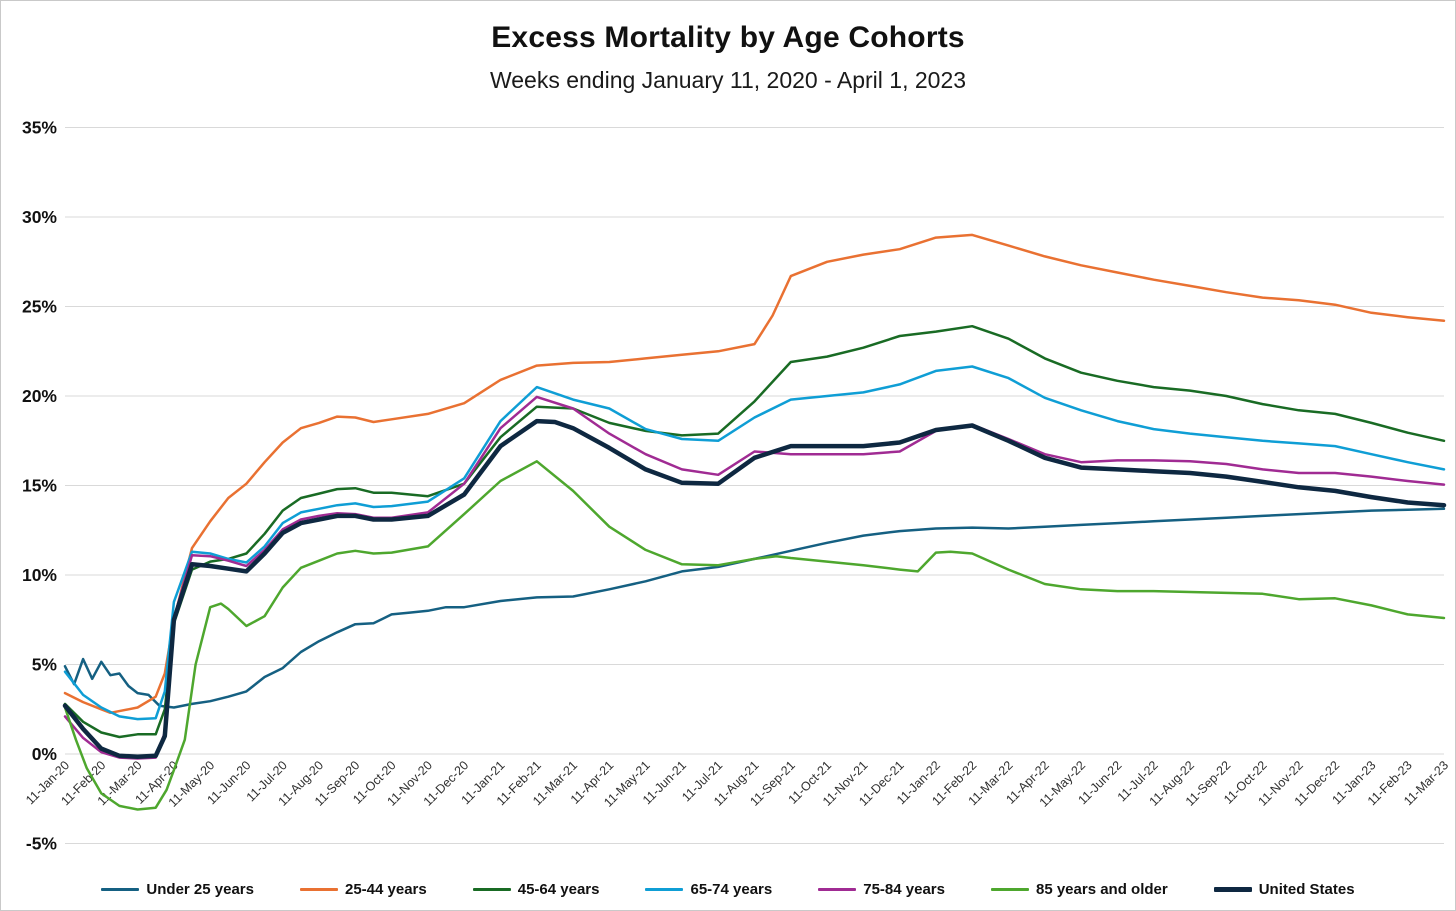 This screenshot has height=911, width=1456. What do you see at coordinates (39, 128) in the screenshot?
I see `y-tick-label: 35%` at bounding box center [39, 128].